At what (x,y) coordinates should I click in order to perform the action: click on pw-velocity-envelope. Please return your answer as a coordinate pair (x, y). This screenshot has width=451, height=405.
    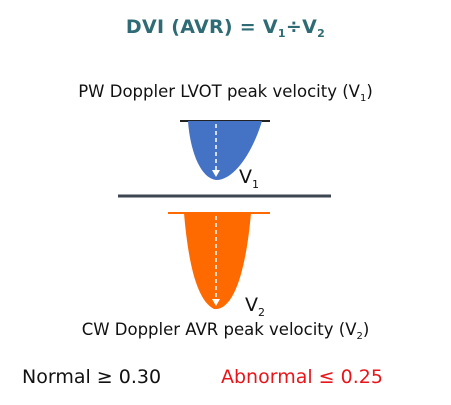
    Looking at the image, I should click on (225, 150).